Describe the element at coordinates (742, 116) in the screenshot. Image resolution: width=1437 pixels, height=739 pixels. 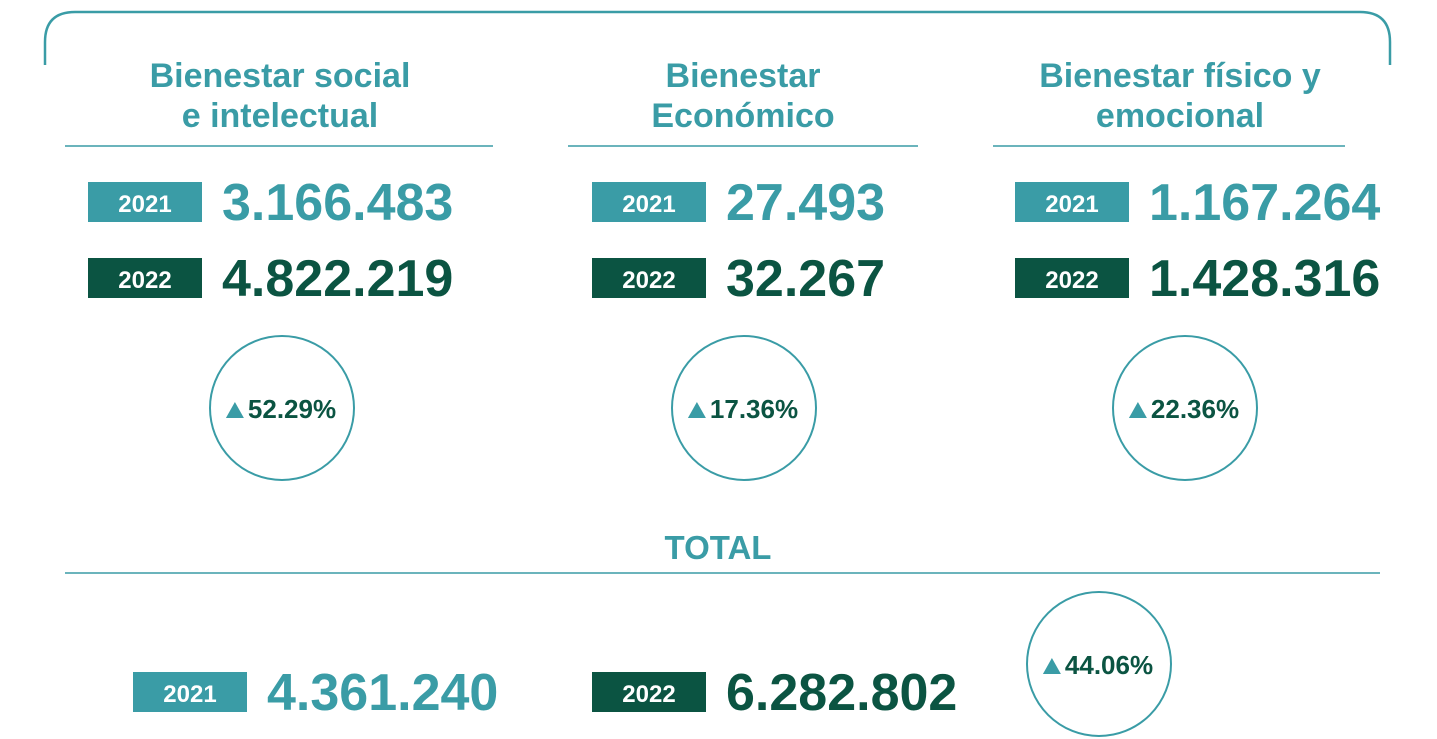
I see `section-title: Económico` at that location.